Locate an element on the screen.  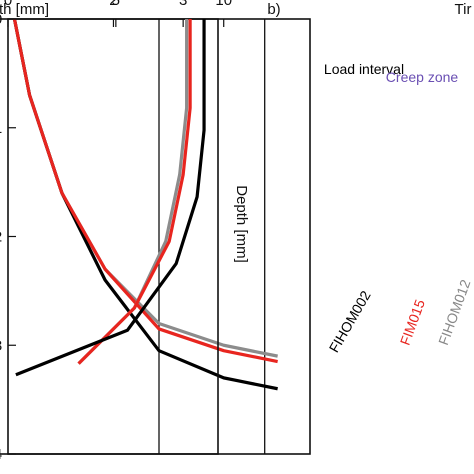
panel-b-label: b) is located at coordinates (273, 9).